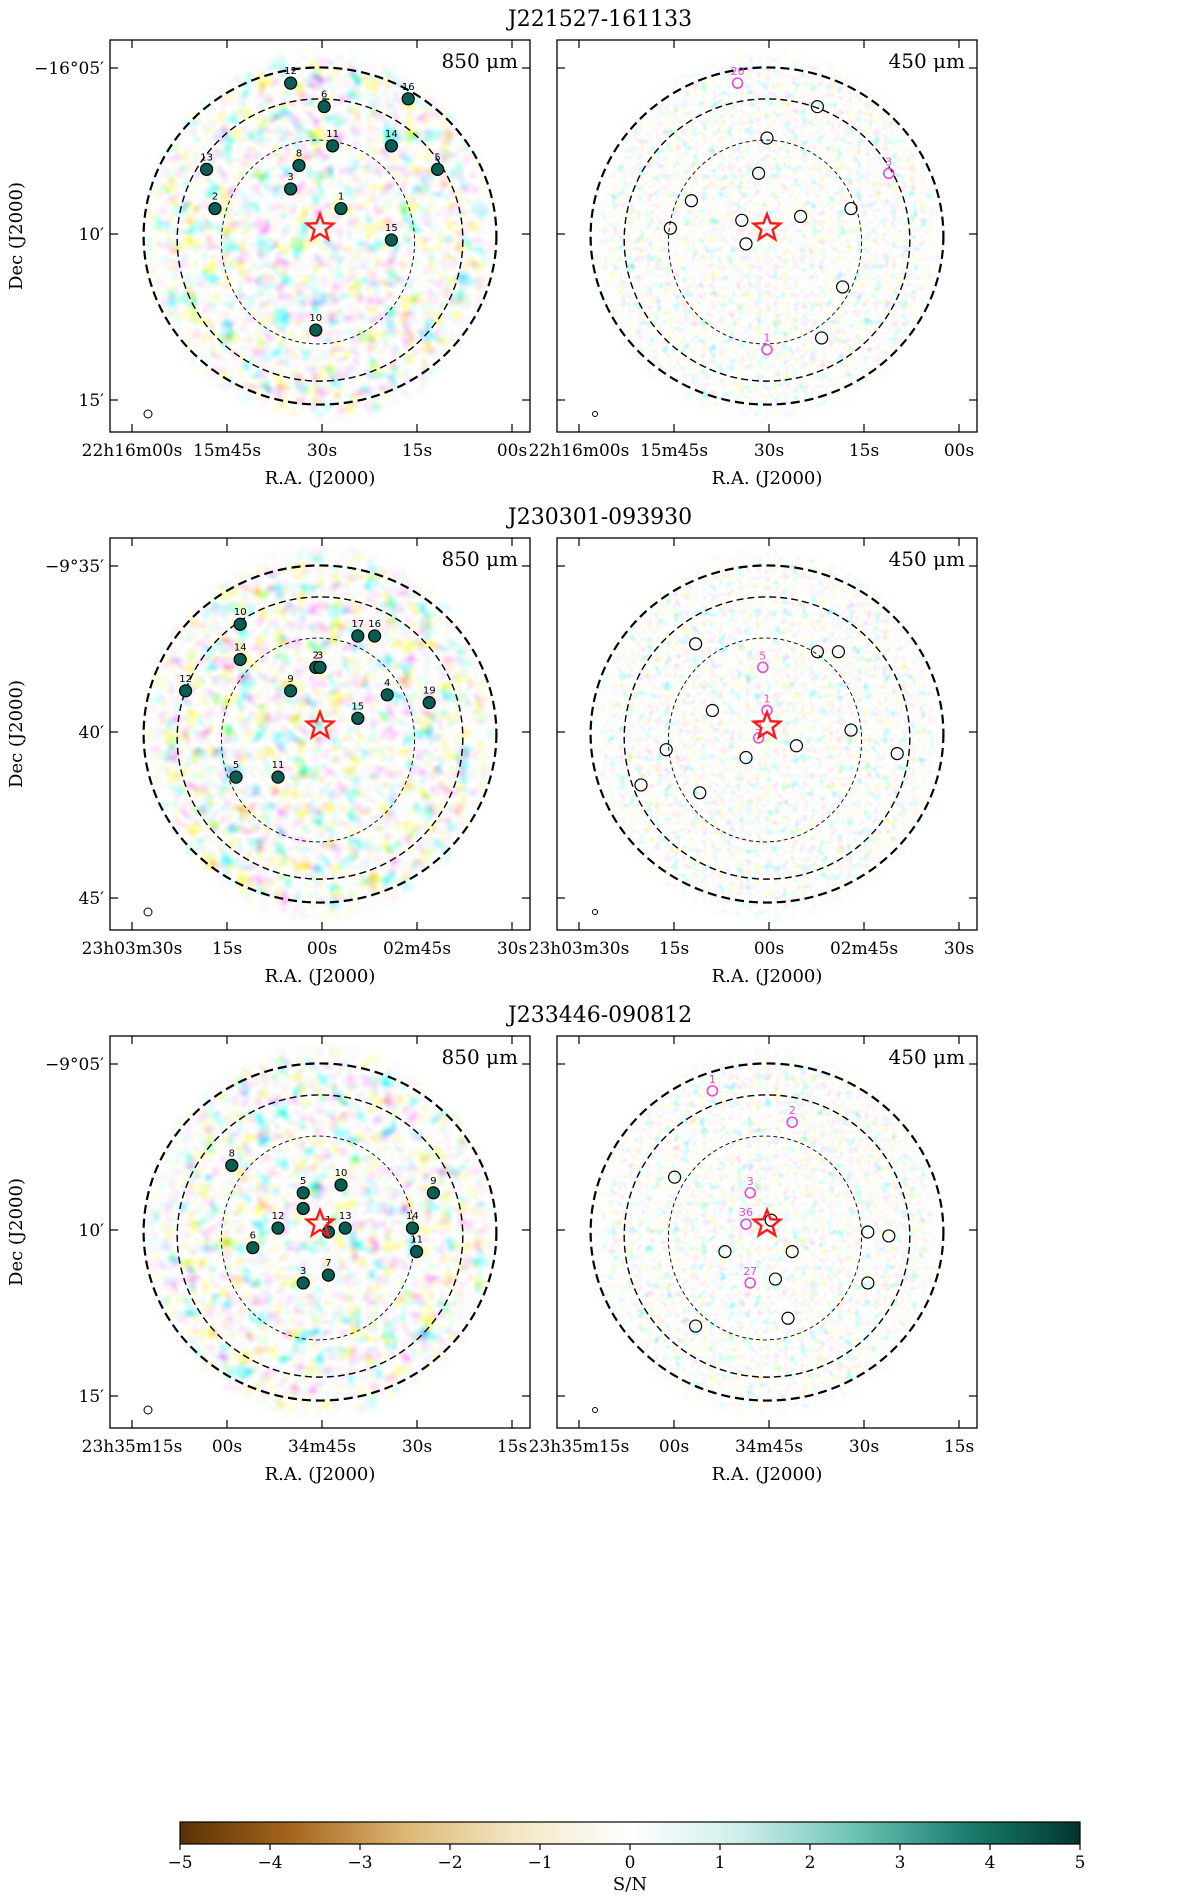 The height and width of the screenshot is (1896, 1200). I want to click on magenta-source-label: 20, so click(738, 71).